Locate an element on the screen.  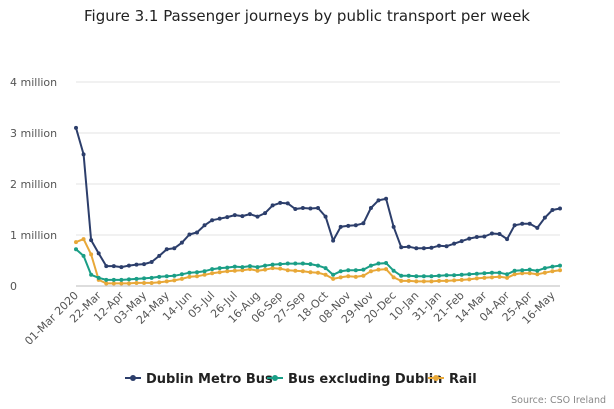
y-tick-label: 0 is located at coordinates (13, 286).